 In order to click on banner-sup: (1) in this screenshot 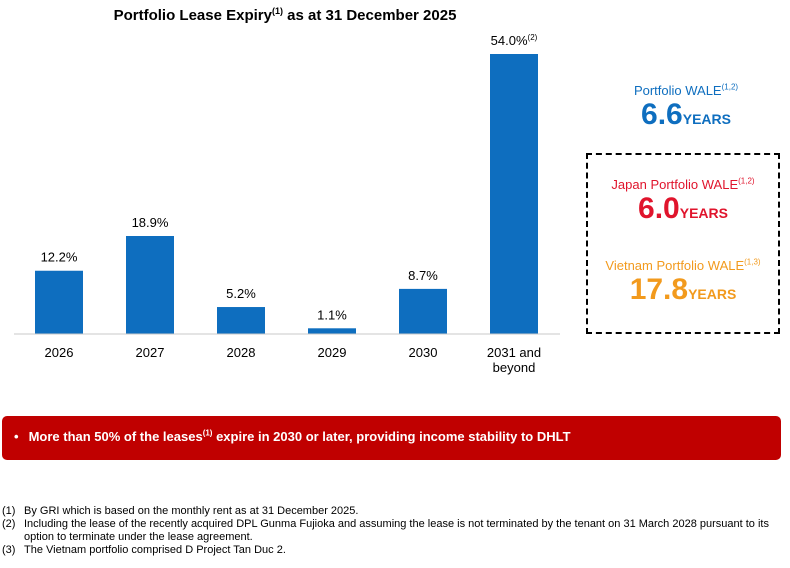, I will do `click(207, 433)`.